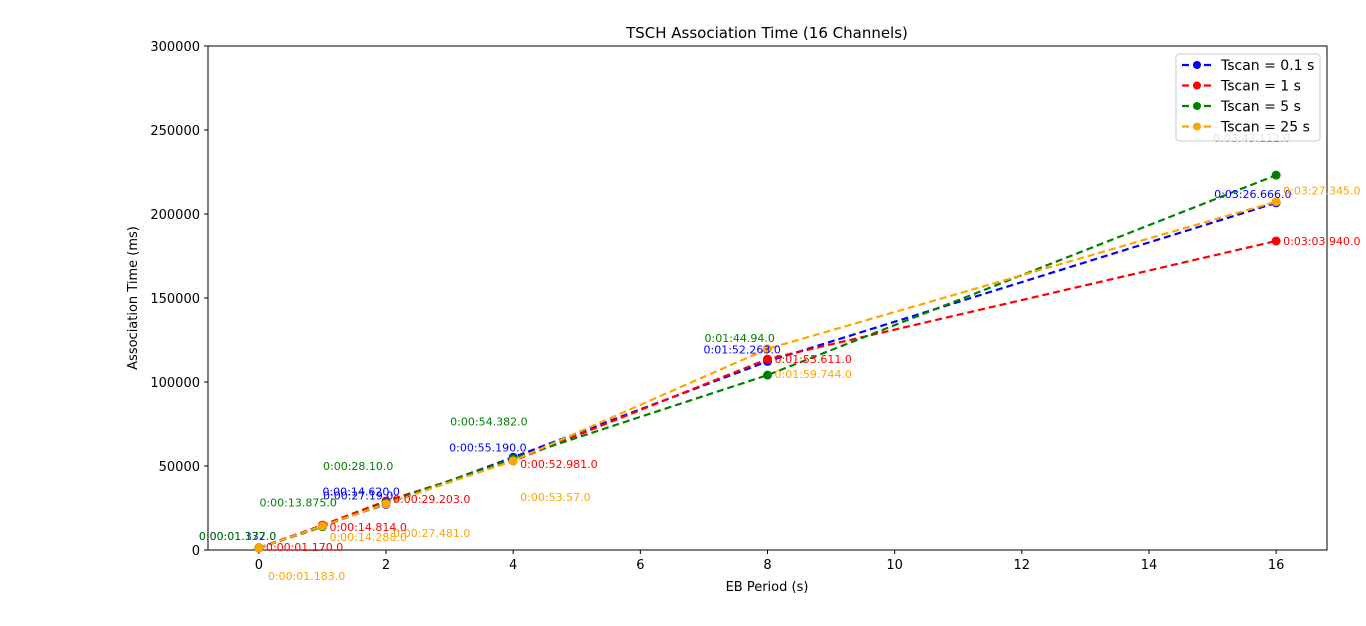  What do you see at coordinates (175, 47) in the screenshot?
I see `y-tick-label: 300000` at bounding box center [175, 47].